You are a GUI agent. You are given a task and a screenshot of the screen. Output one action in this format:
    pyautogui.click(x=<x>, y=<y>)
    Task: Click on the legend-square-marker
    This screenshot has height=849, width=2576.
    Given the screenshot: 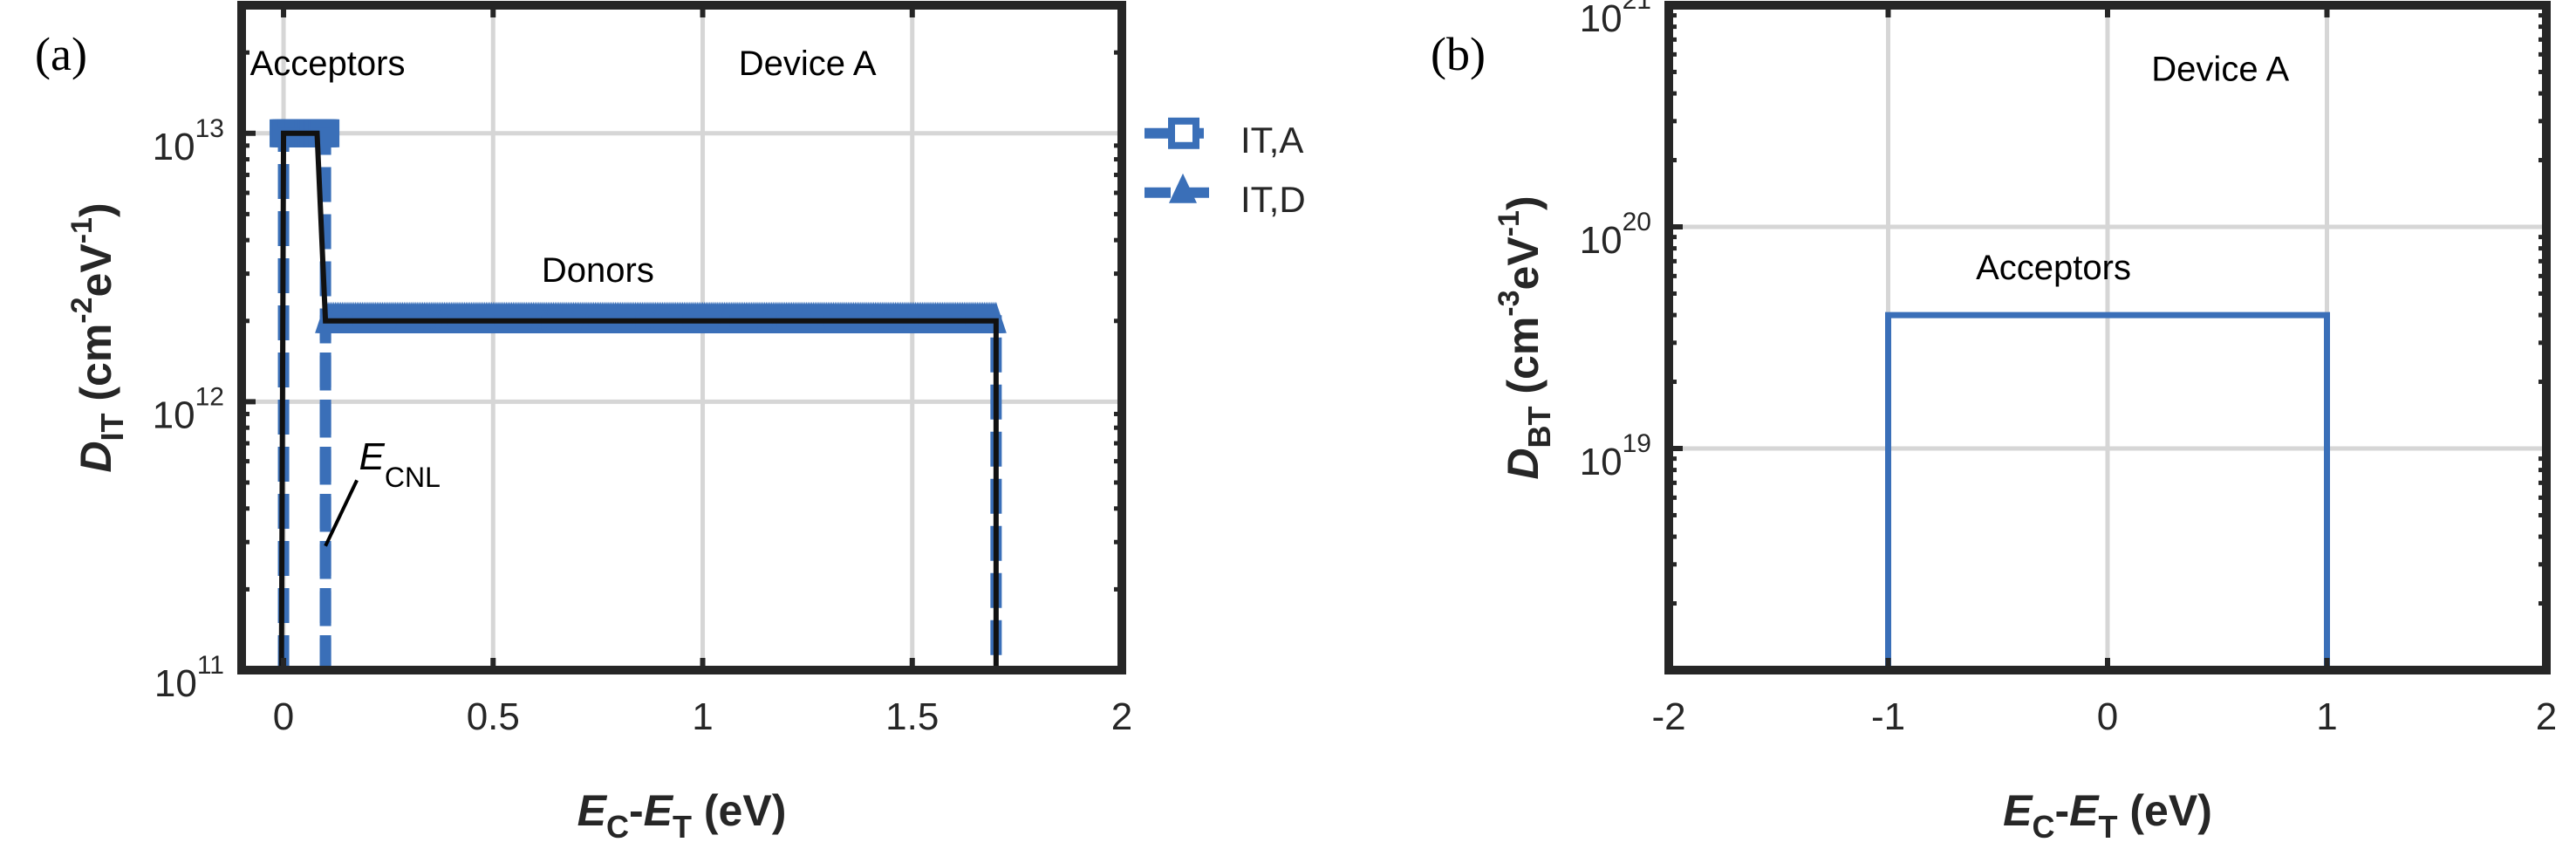 What is the action you would take?
    pyautogui.click(x=1183, y=133)
    